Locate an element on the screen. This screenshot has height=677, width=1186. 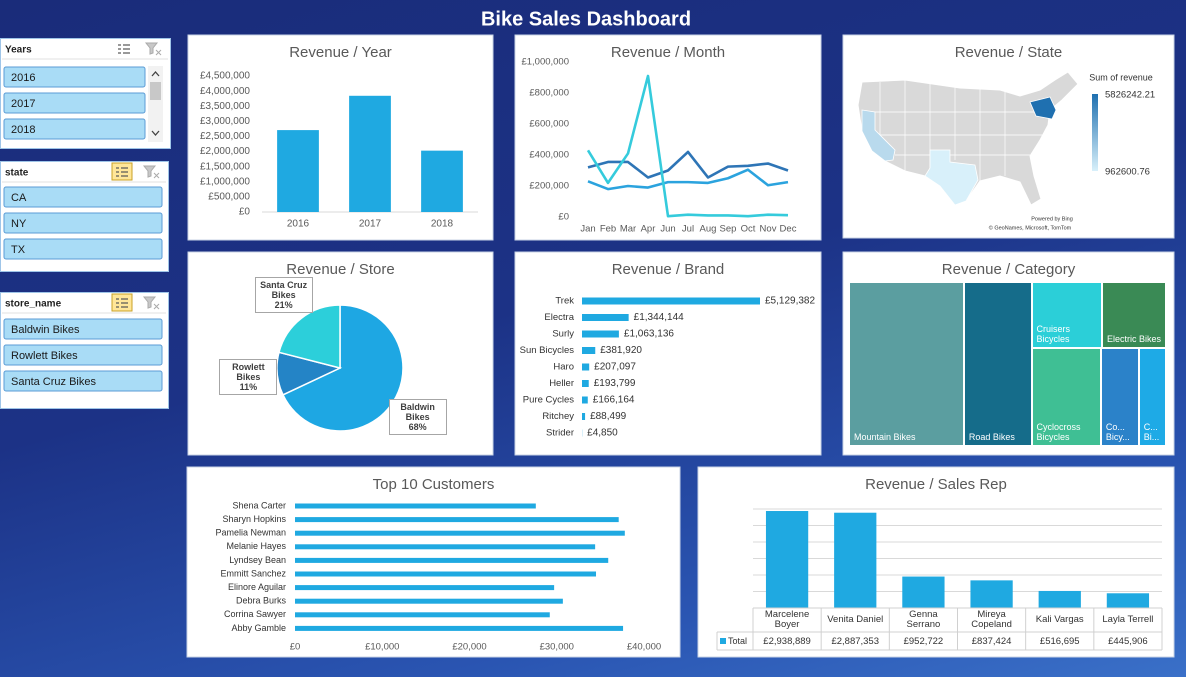
legend-label: Total is located at coordinates (737, 641).